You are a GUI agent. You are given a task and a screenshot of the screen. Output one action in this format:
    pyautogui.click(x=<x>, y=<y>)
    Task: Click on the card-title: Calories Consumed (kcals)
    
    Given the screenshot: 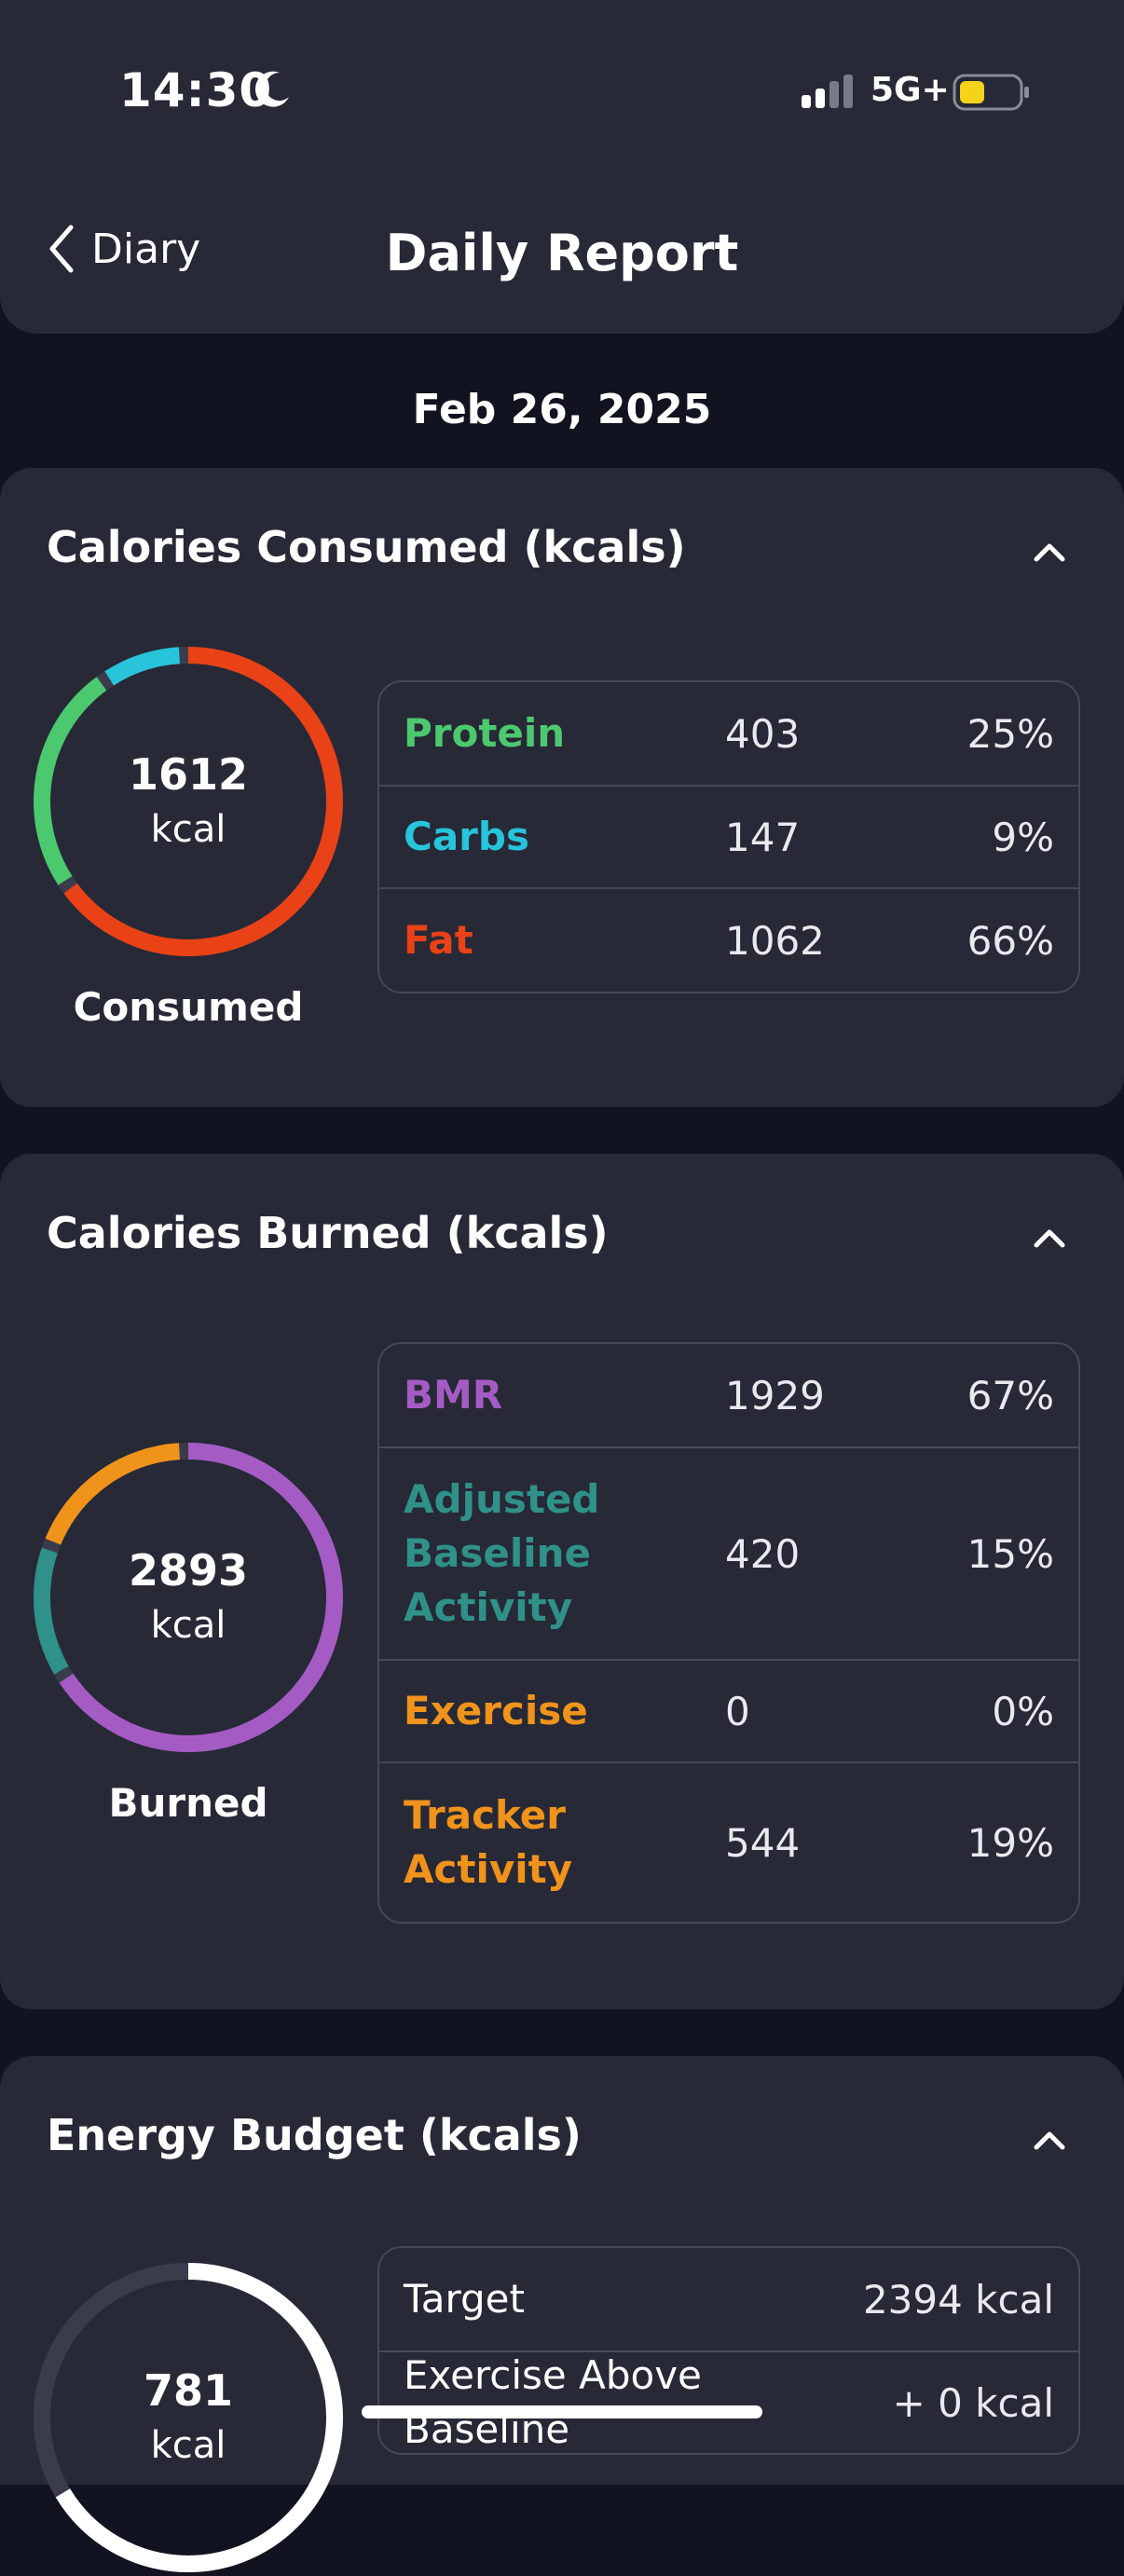 What is the action you would take?
    pyautogui.click(x=366, y=547)
    